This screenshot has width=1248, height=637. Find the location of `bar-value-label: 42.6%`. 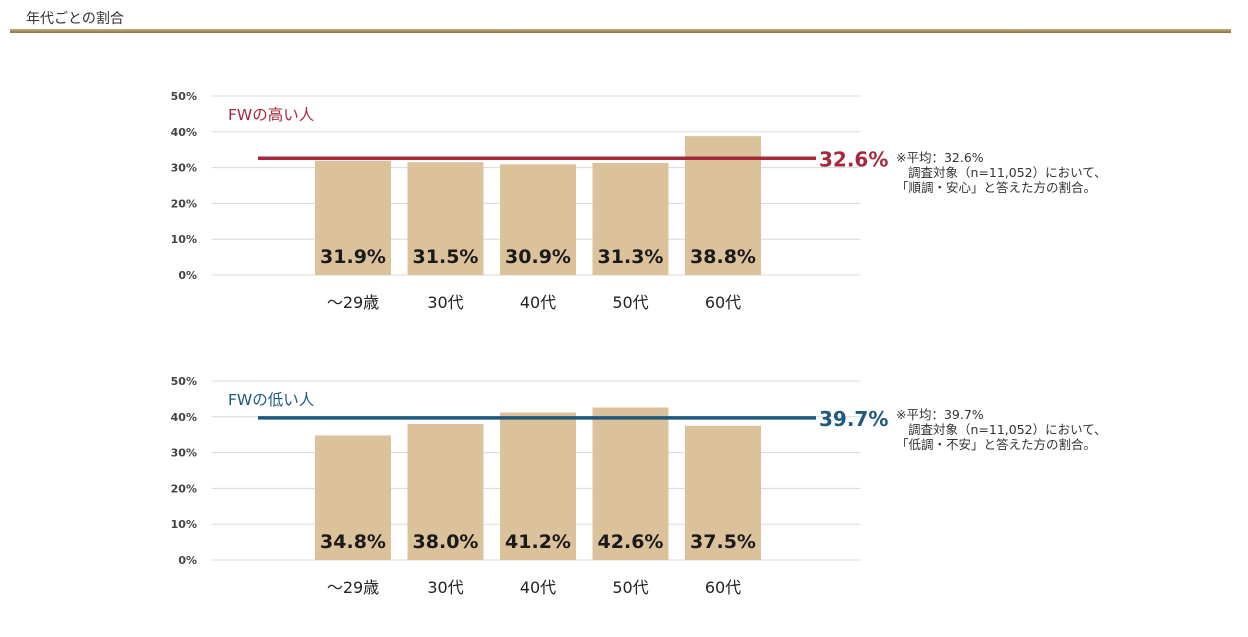

bar-value-label: 42.6% is located at coordinates (631, 542).